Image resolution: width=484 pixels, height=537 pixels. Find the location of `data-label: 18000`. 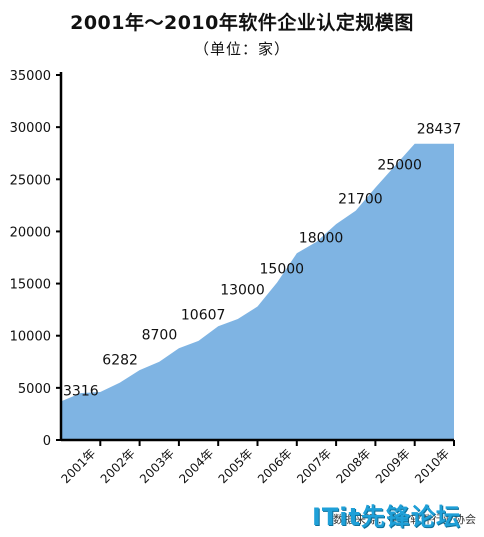

data-label: 18000 is located at coordinates (321, 238).